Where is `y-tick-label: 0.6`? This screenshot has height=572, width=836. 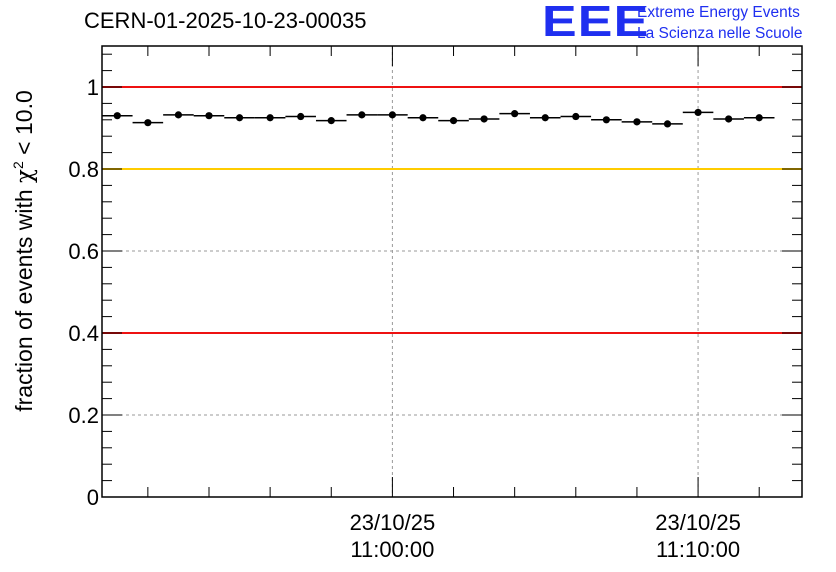 y-tick-label: 0.6 is located at coordinates (83, 251).